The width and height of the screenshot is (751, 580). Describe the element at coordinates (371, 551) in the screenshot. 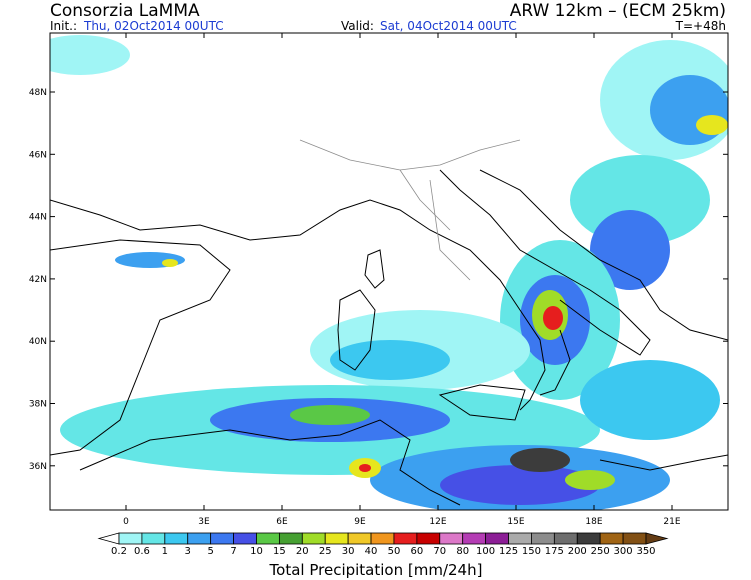

I see `colorbar-label: 40` at that location.